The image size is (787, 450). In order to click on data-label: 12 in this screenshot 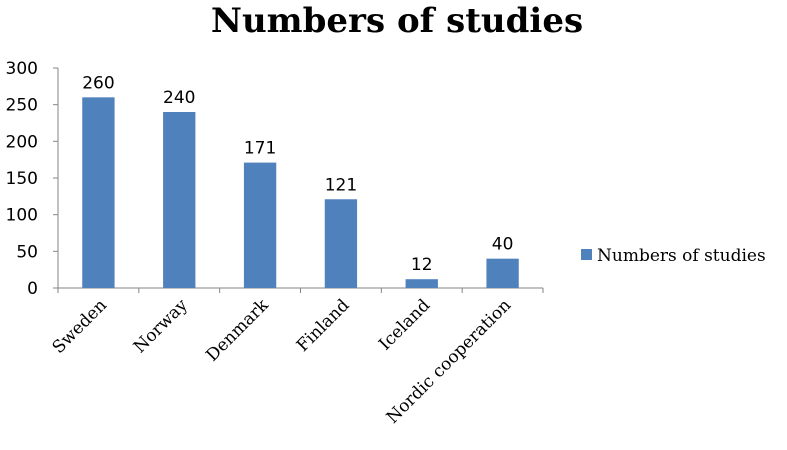, I will do `click(422, 265)`.